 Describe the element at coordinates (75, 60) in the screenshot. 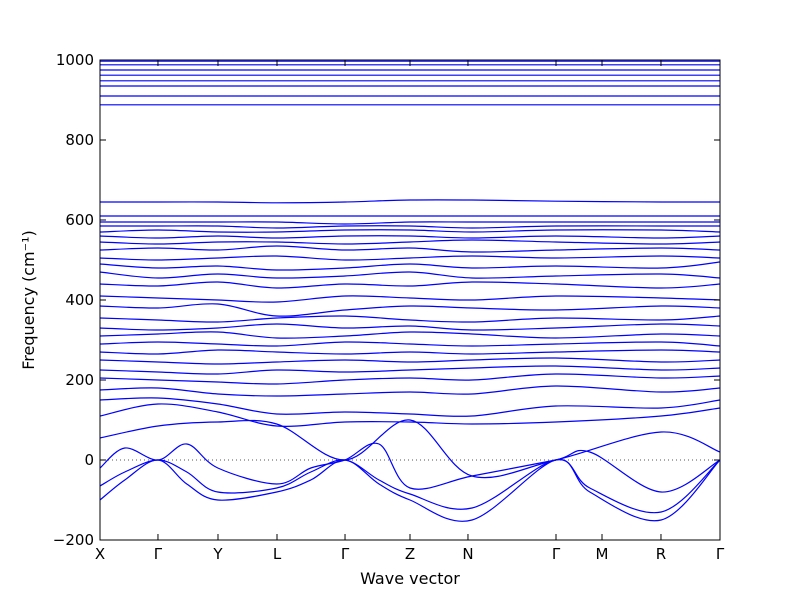

I see `y-tick-label: 1000` at that location.